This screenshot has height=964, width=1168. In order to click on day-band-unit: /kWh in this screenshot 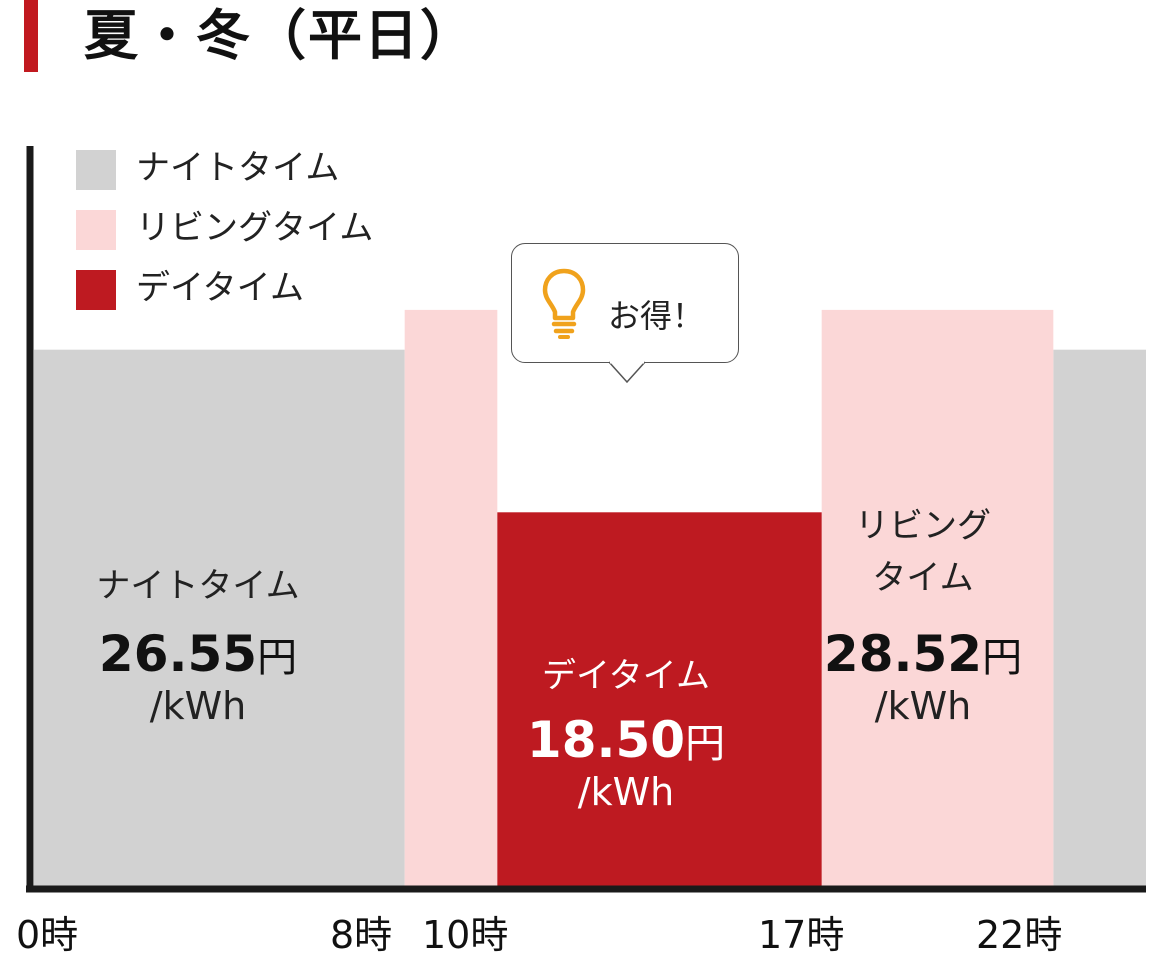, I will do `click(626, 792)`.